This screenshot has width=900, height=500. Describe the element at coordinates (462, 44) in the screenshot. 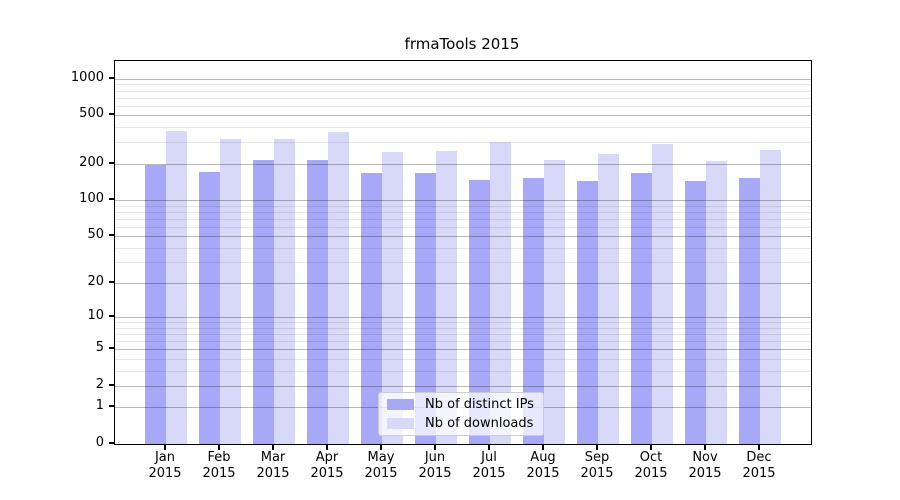

I see `chart-title: frmaTools 2015` at that location.